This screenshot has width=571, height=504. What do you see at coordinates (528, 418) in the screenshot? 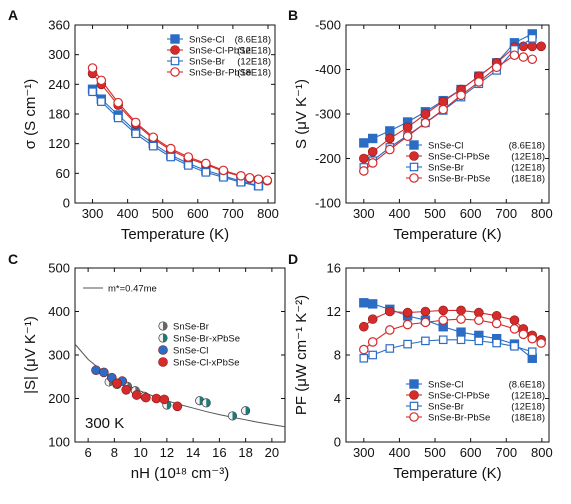
I see `legend-note: (18E18)` at bounding box center [528, 418].